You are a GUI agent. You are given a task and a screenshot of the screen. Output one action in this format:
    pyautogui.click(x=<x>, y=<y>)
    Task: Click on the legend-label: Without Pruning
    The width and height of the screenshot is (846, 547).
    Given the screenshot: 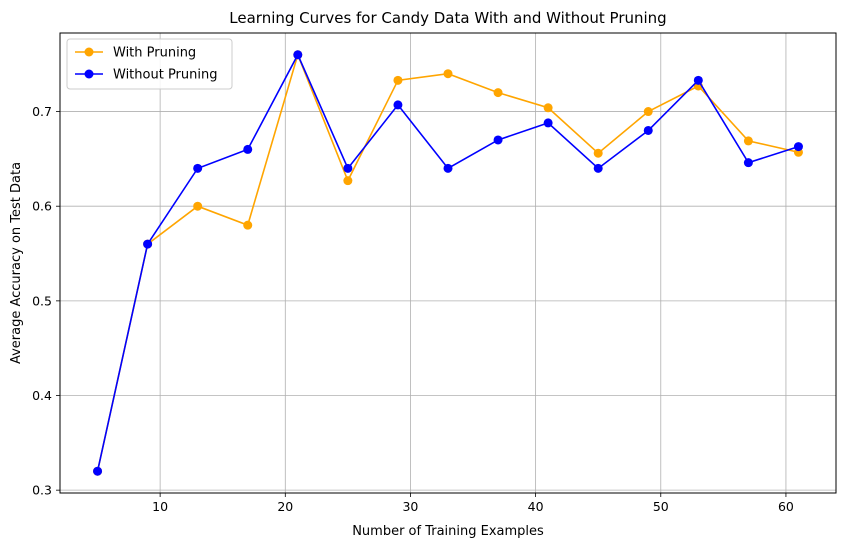 What is the action you would take?
    pyautogui.click(x=165, y=75)
    